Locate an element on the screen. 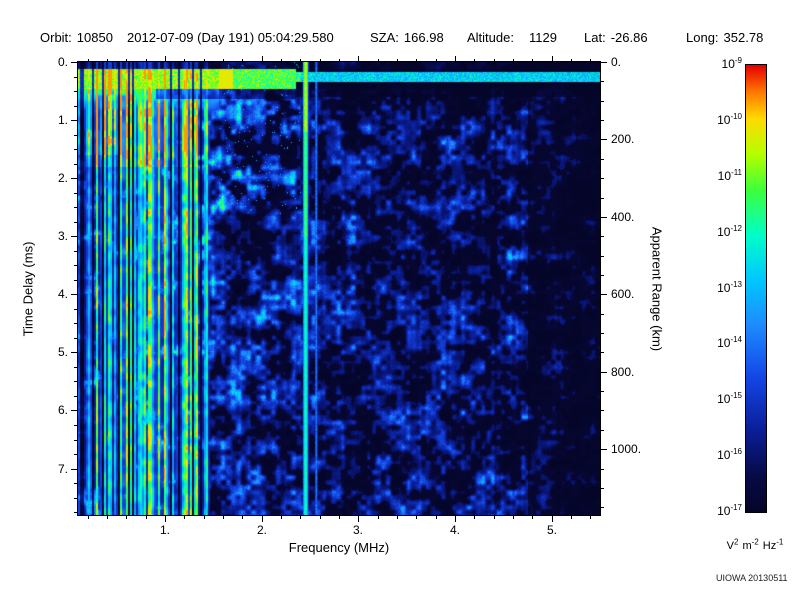  colorbar-tick-label: 10-16 is located at coordinates (729, 455).